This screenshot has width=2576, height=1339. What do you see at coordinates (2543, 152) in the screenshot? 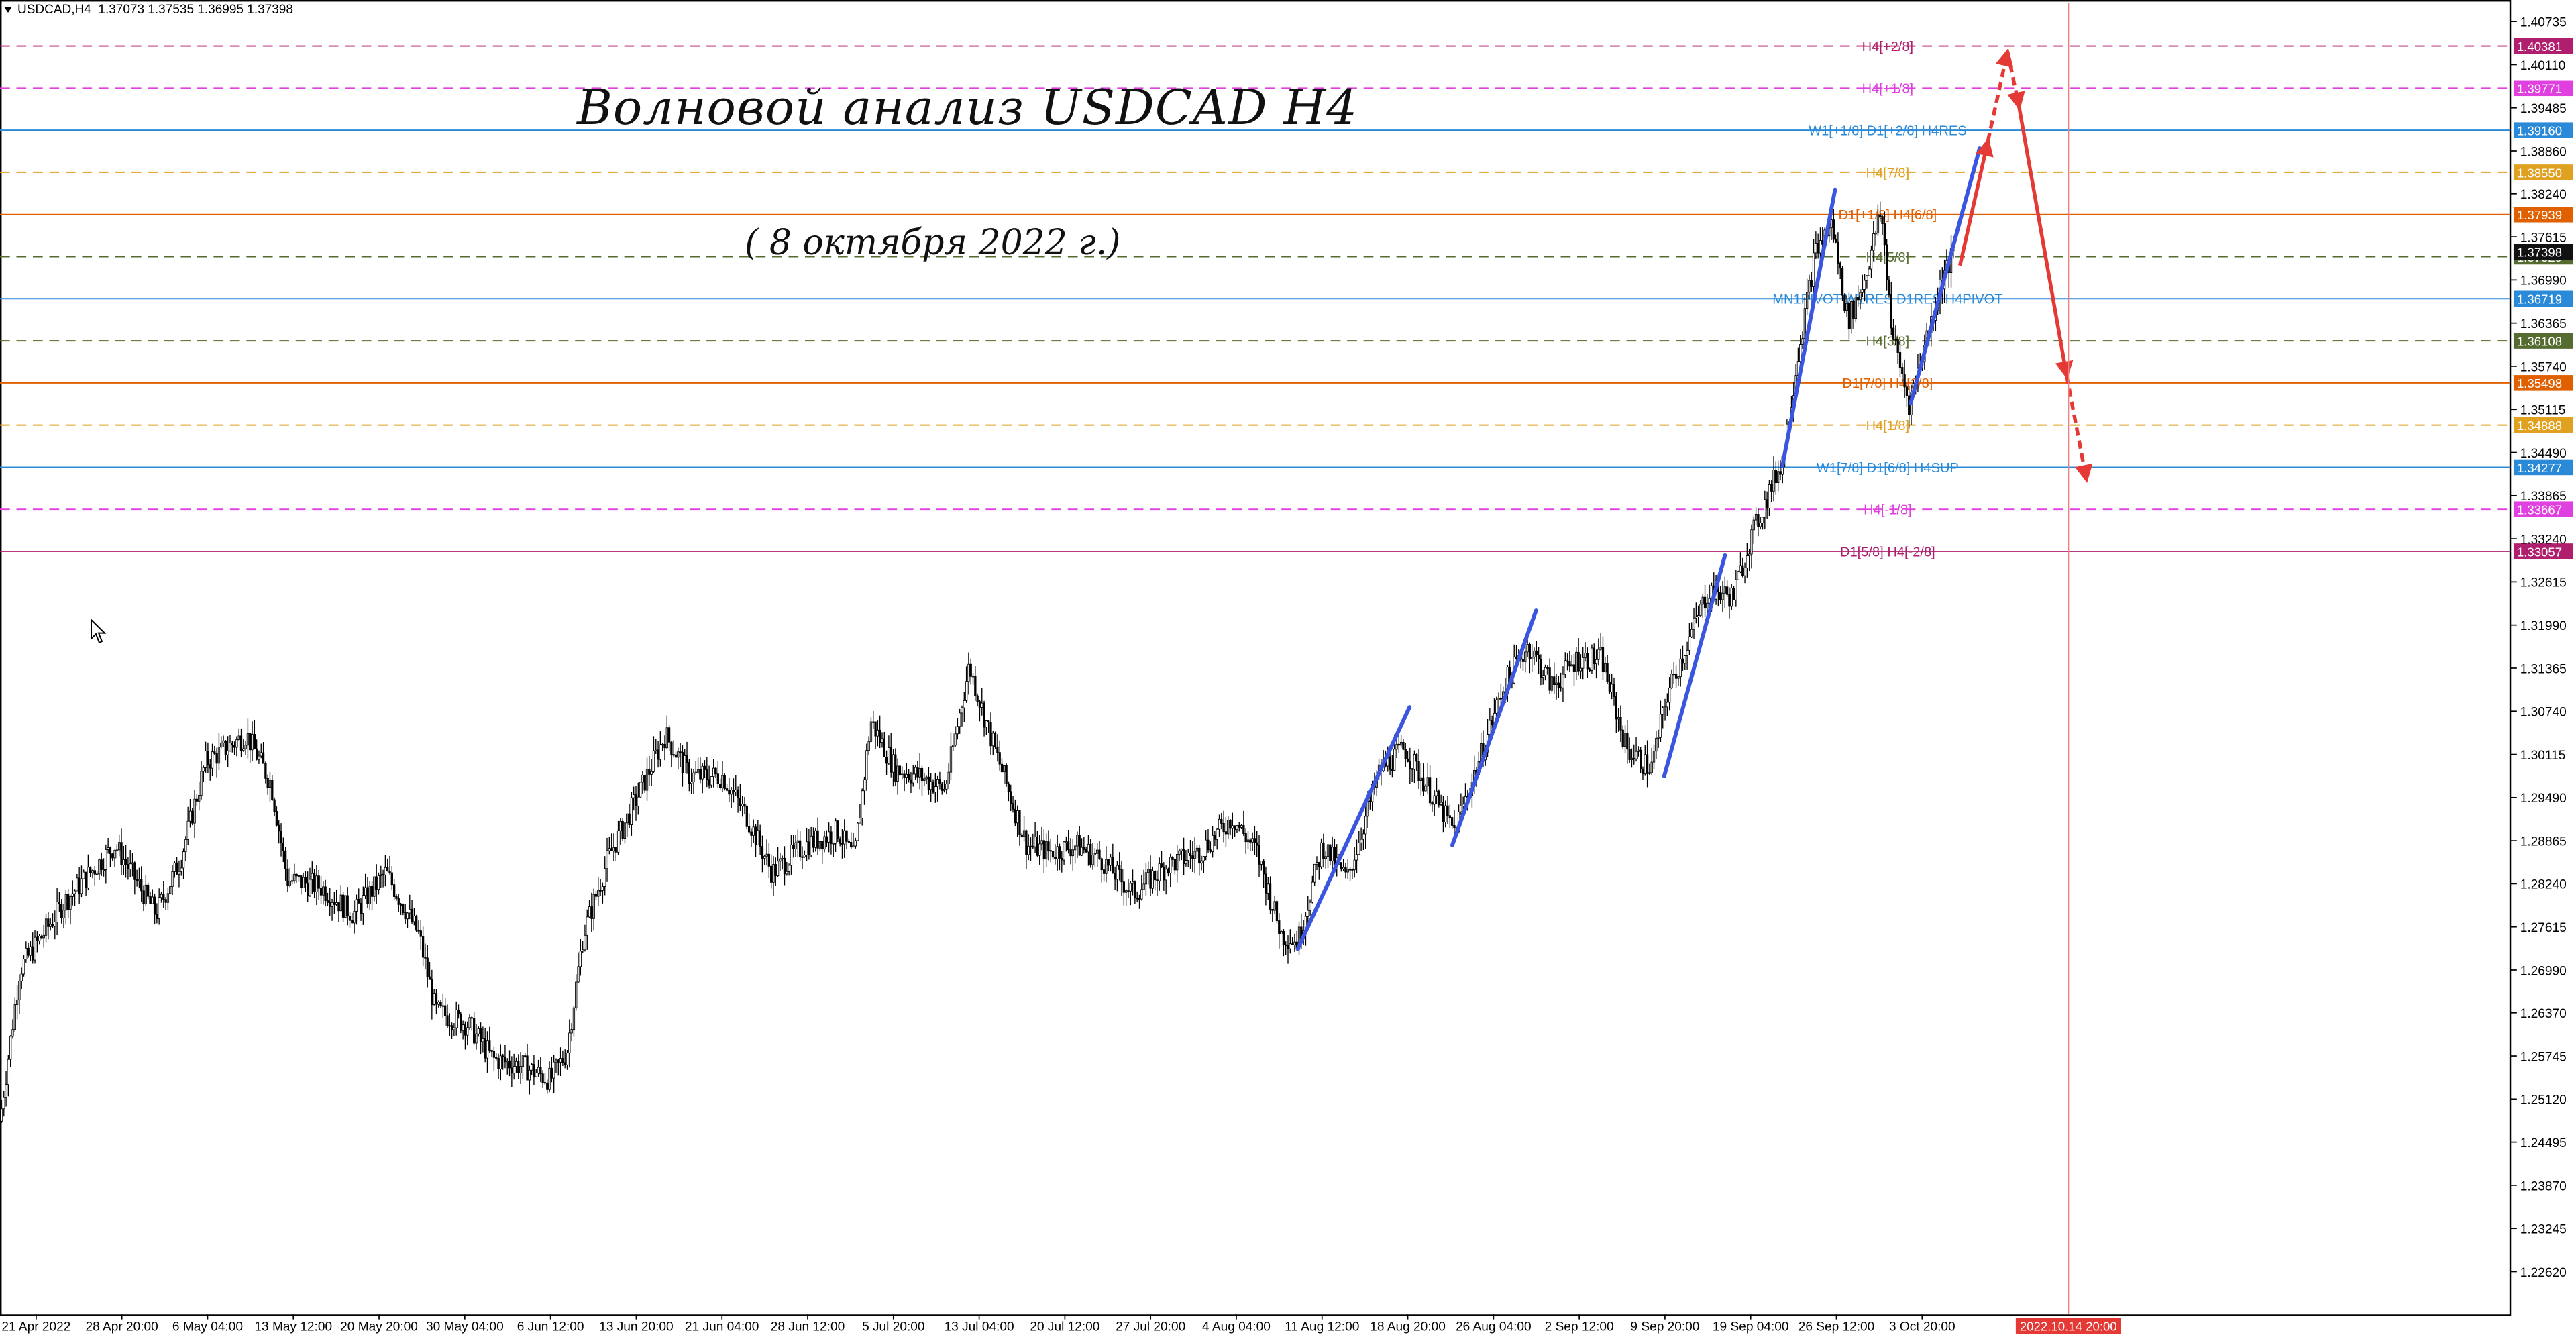
I see `y-tick-label: 1.38860` at bounding box center [2543, 152].